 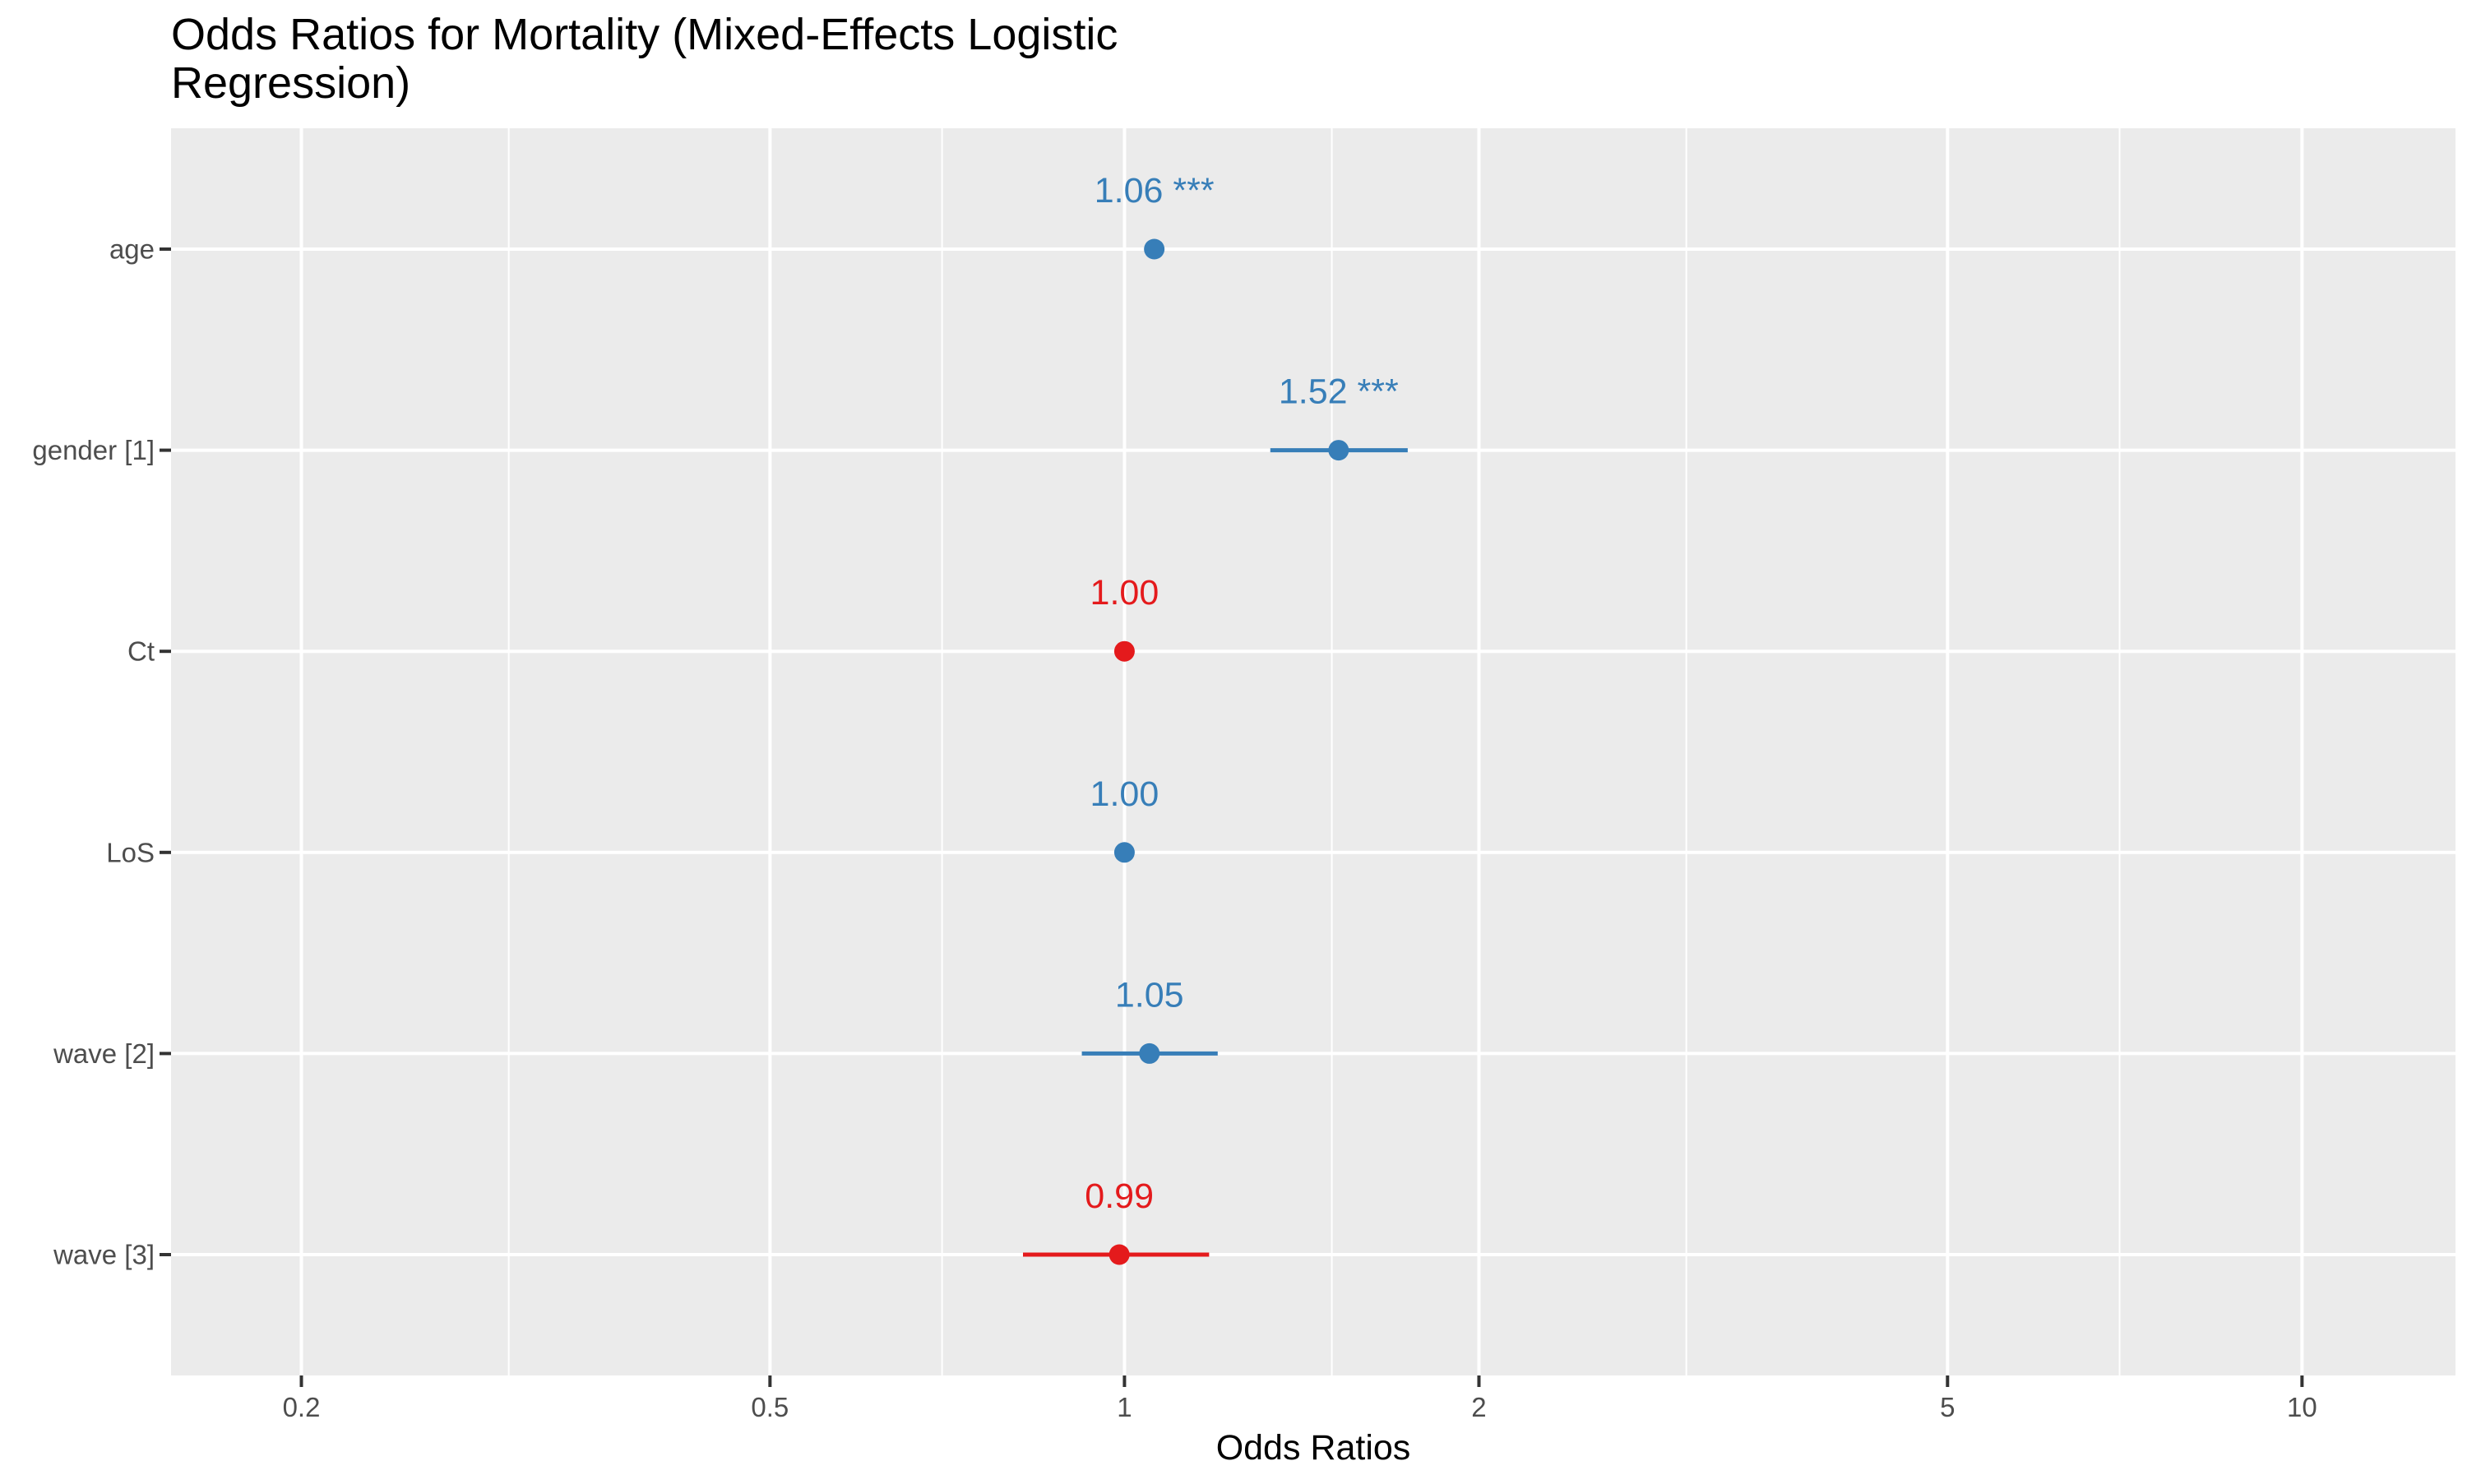 What do you see at coordinates (132, 249) in the screenshot?
I see `y-tick-label: age` at bounding box center [132, 249].